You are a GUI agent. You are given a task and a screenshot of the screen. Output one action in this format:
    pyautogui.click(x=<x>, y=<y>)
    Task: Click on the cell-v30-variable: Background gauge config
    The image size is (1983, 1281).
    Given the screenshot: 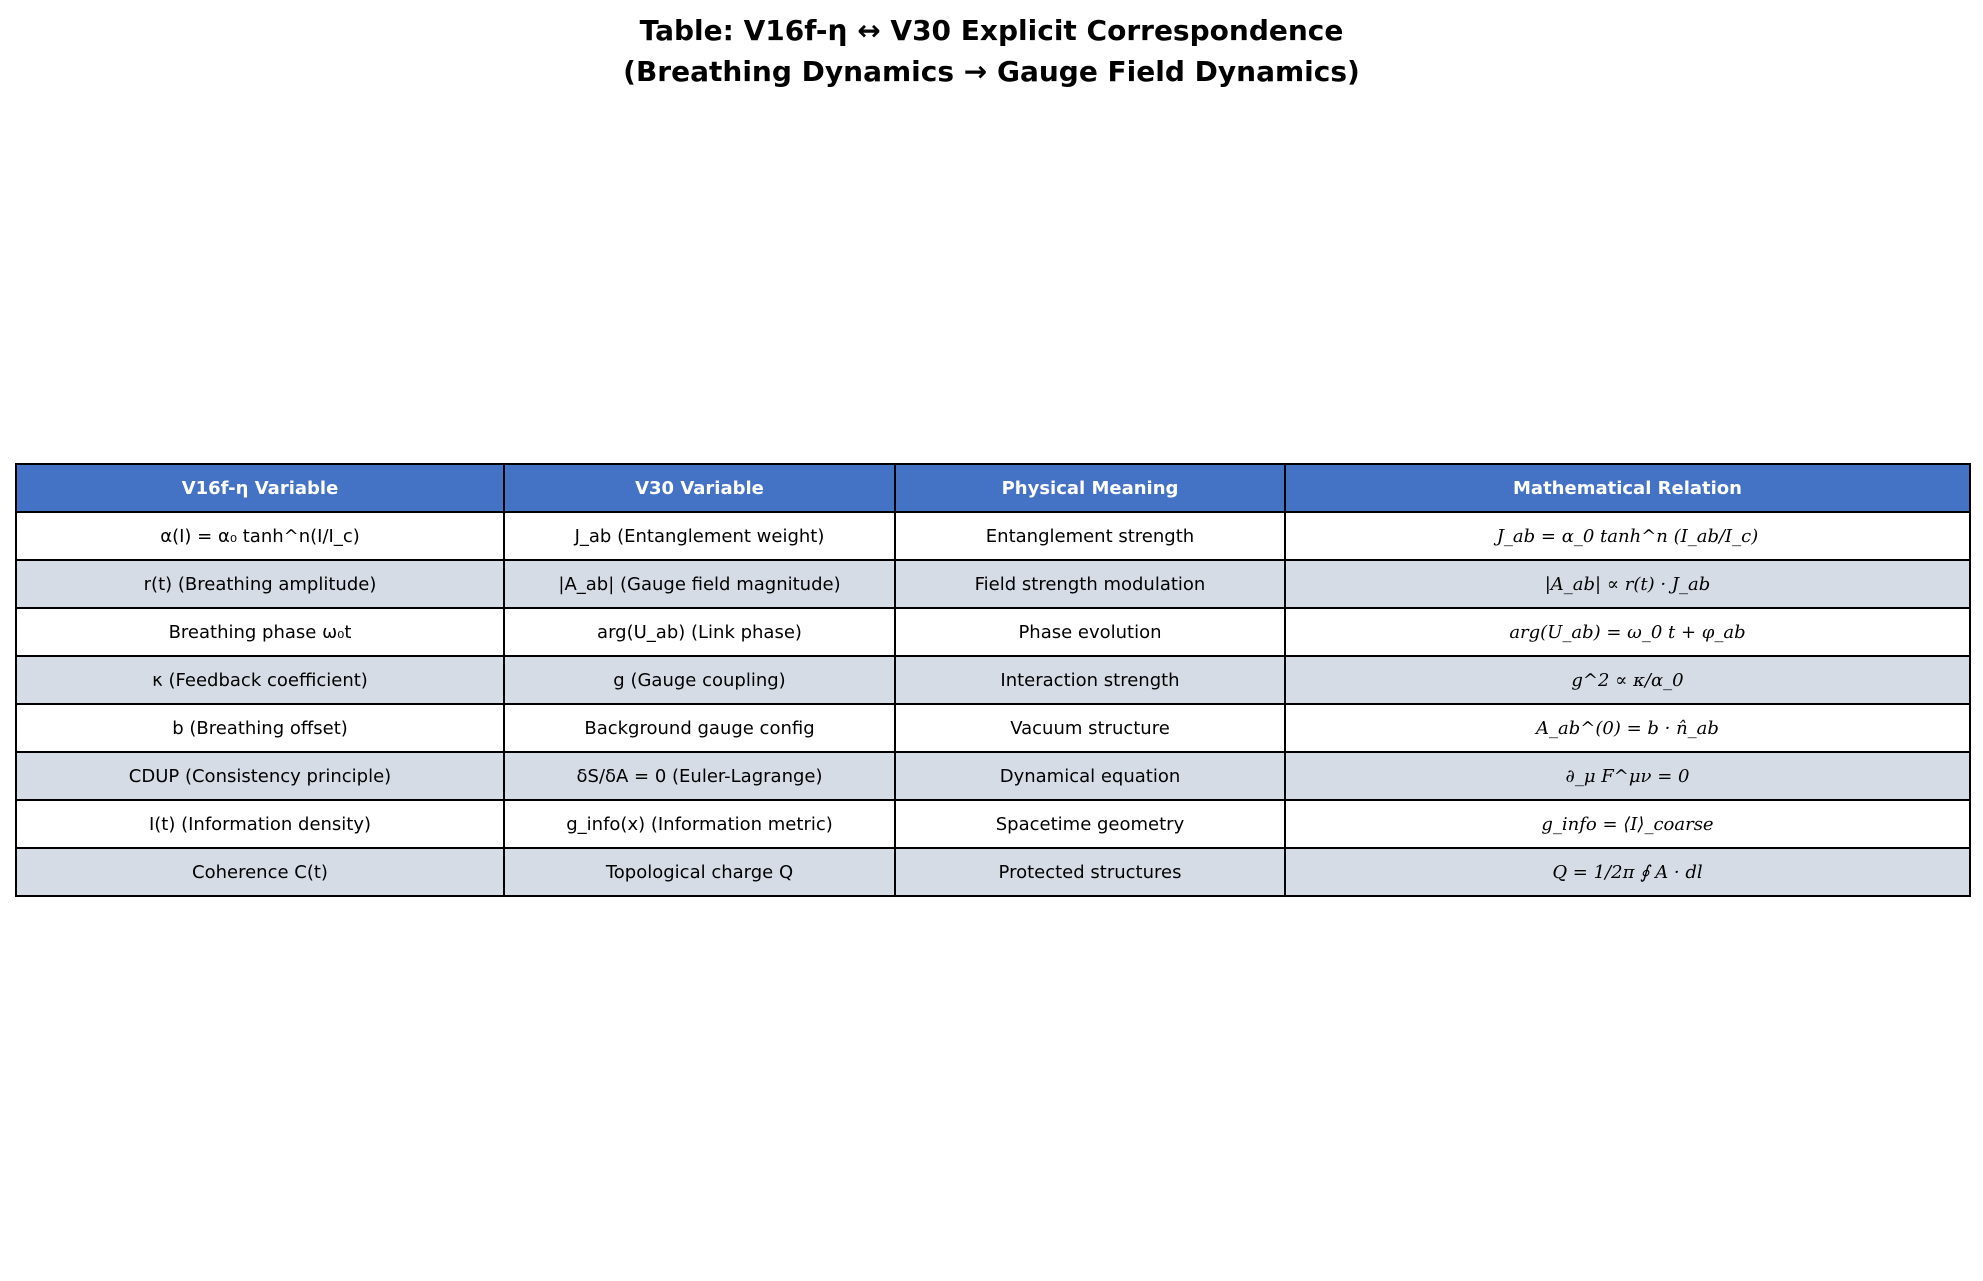 What is the action you would take?
    pyautogui.click(x=699, y=728)
    